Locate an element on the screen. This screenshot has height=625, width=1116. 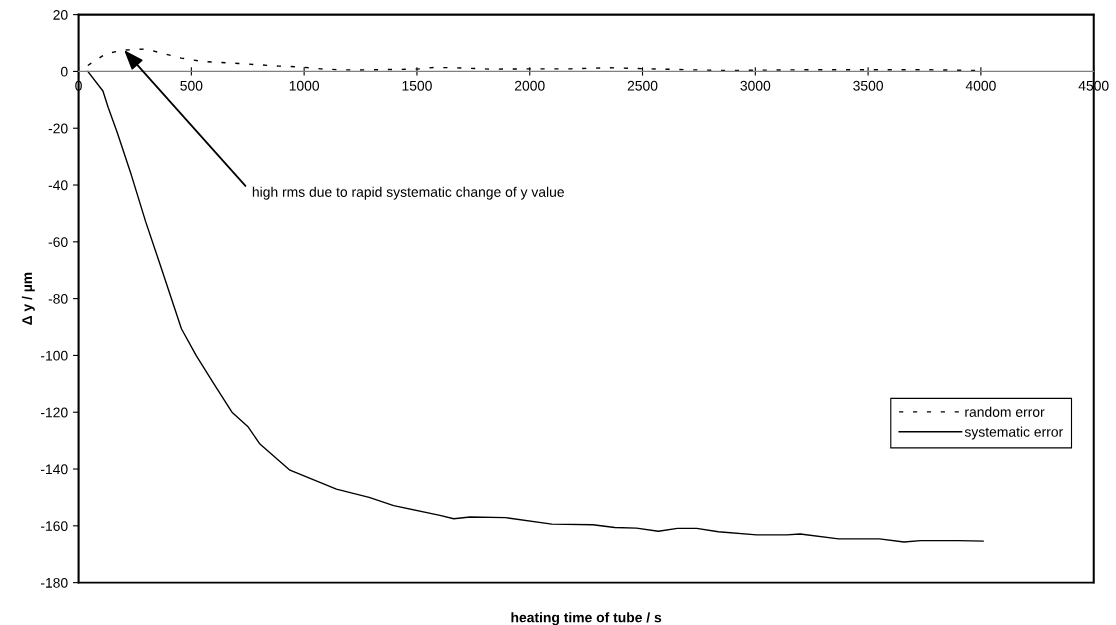
y-tick-label: -120 is located at coordinates (54, 412).